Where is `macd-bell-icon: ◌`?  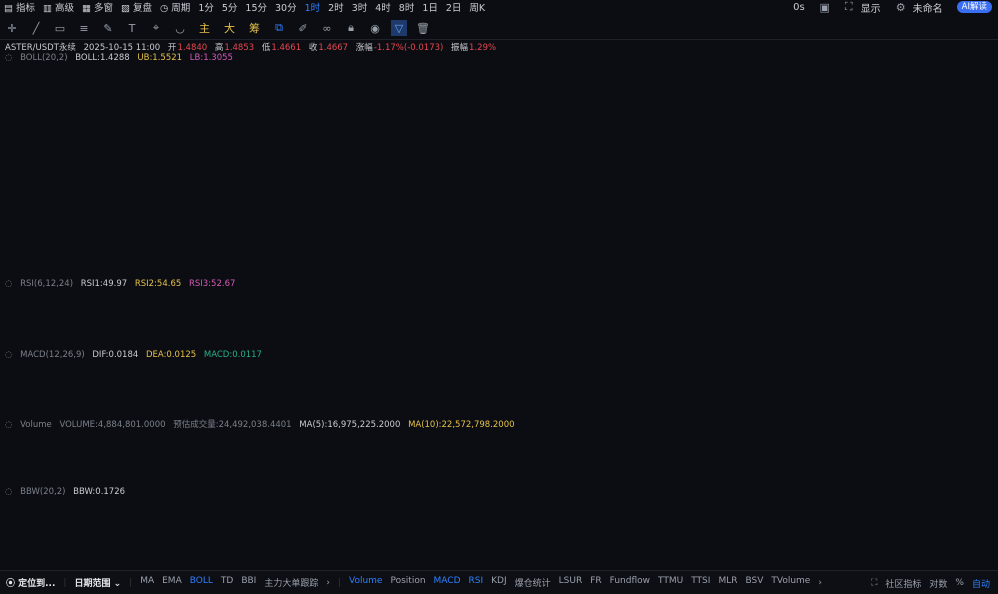
macd-bell-icon: ◌ is located at coordinates (9, 355).